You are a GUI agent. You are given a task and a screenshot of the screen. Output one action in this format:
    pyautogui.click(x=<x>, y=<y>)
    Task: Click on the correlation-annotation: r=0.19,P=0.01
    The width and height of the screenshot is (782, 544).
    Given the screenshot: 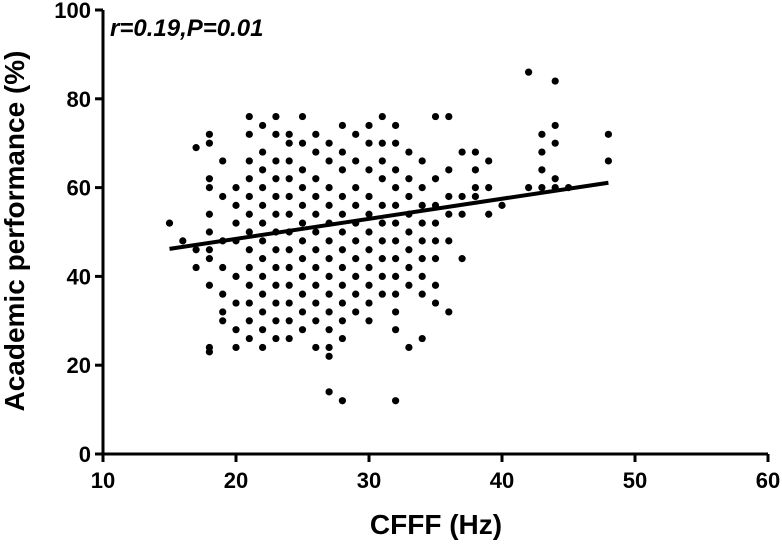 What is the action you would take?
    pyautogui.click(x=186, y=28)
    